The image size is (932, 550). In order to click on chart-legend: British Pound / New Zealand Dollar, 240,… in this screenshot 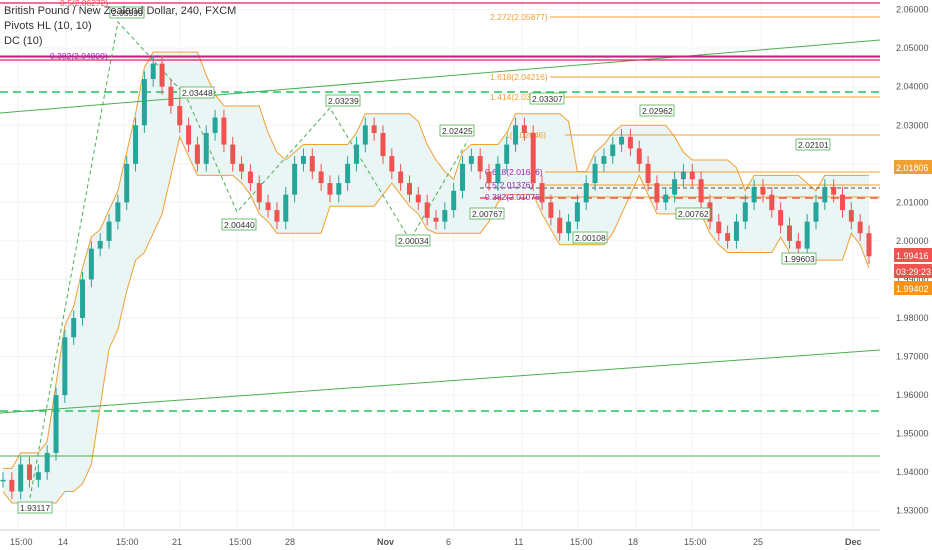, I will do `click(120, 26)`.